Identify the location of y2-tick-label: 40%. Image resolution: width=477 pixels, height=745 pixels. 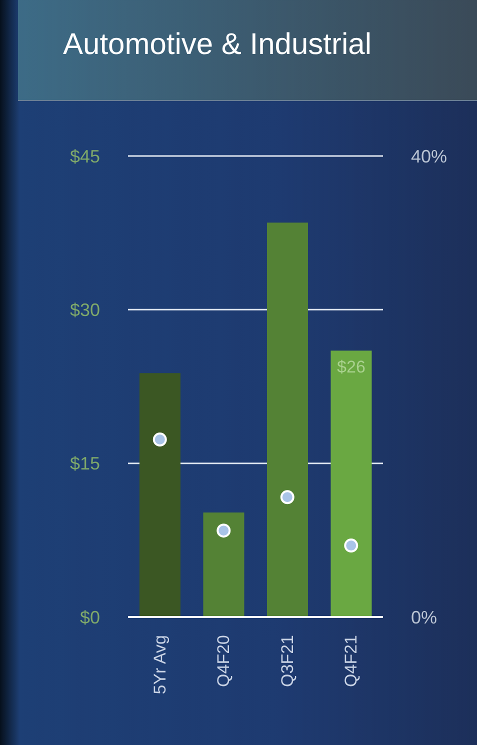
(429, 156).